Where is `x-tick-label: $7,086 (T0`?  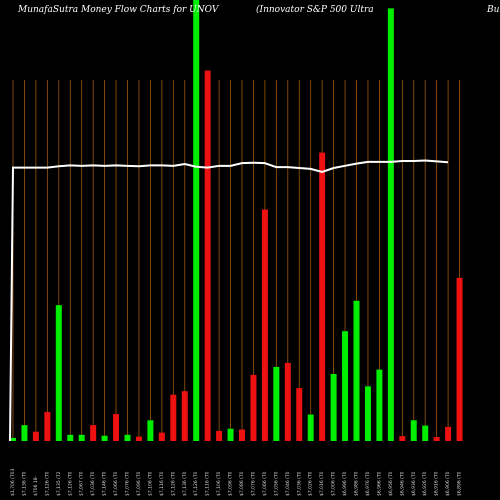
x-tick-label: $7,086 (T0 is located at coordinates (242, 483).